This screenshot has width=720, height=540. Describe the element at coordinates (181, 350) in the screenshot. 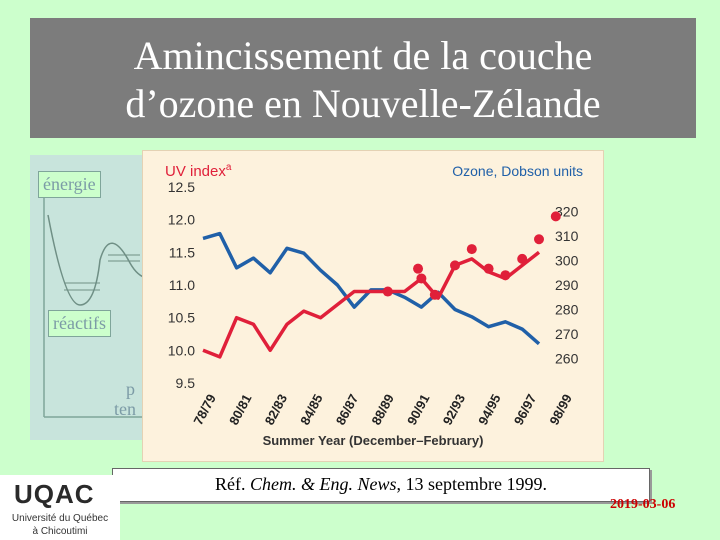

I see `left-tick-label: 10.0` at that location.